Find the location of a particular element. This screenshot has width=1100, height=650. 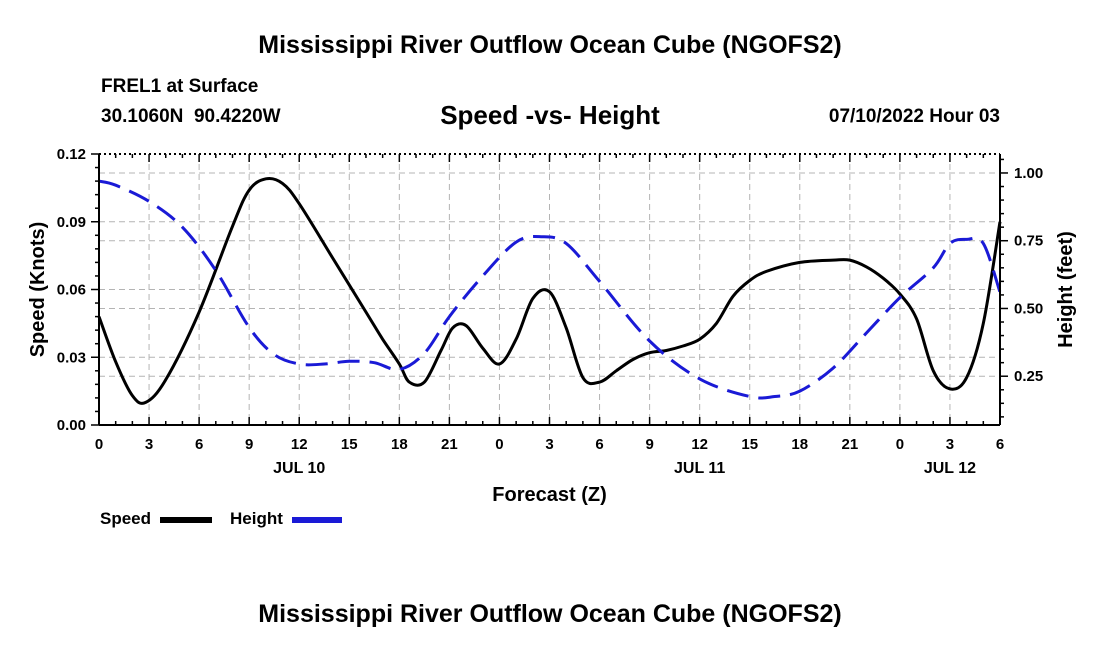

y-tick-label: 0.06 is located at coordinates (71, 290).